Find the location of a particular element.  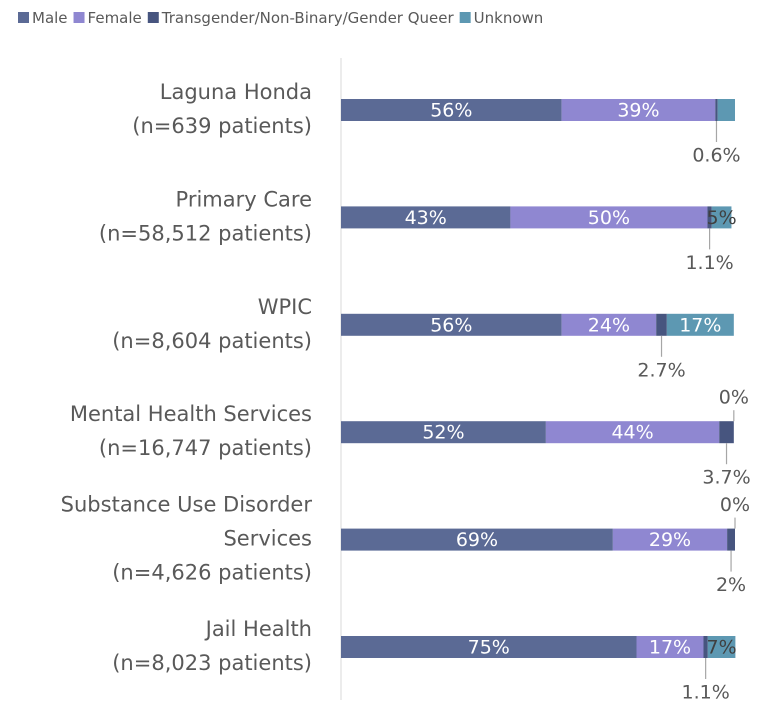

data-label: 50% is located at coordinates (609, 218).